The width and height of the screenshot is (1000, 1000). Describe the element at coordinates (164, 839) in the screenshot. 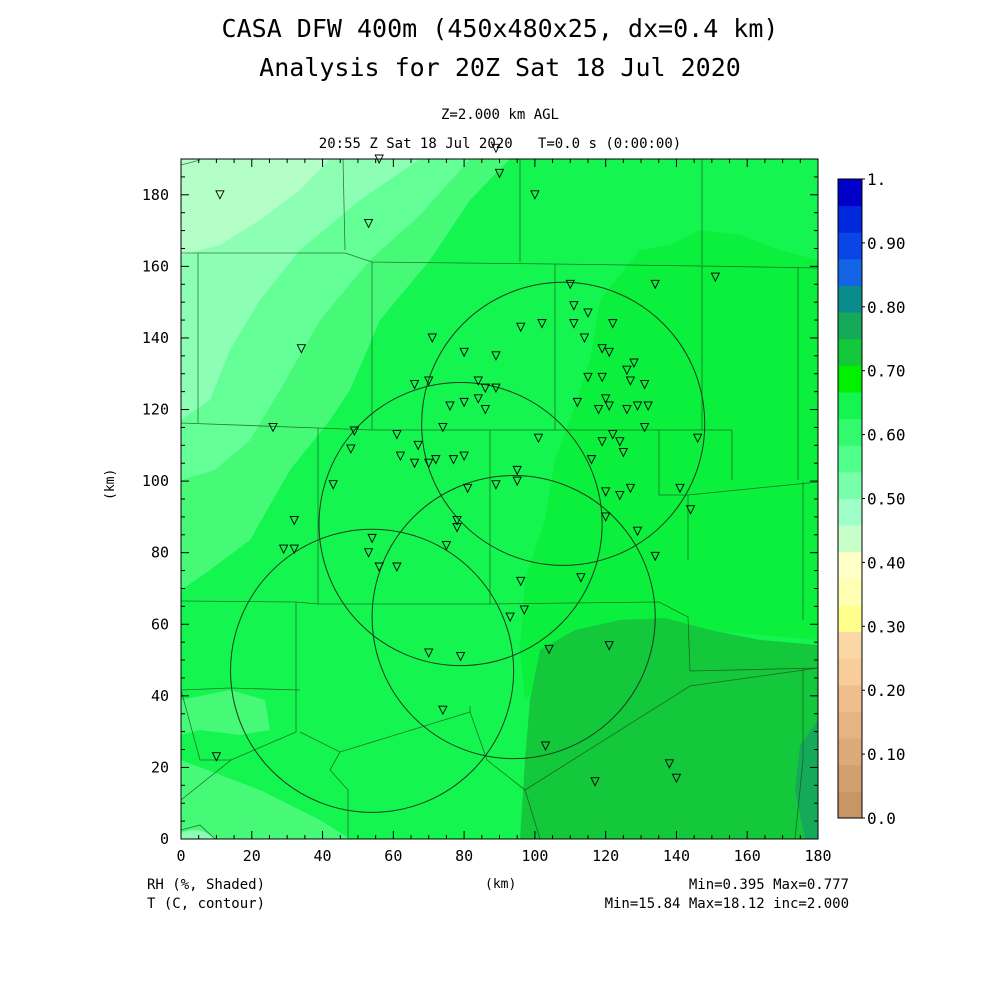

I see `y-tick-label: 0` at that location.